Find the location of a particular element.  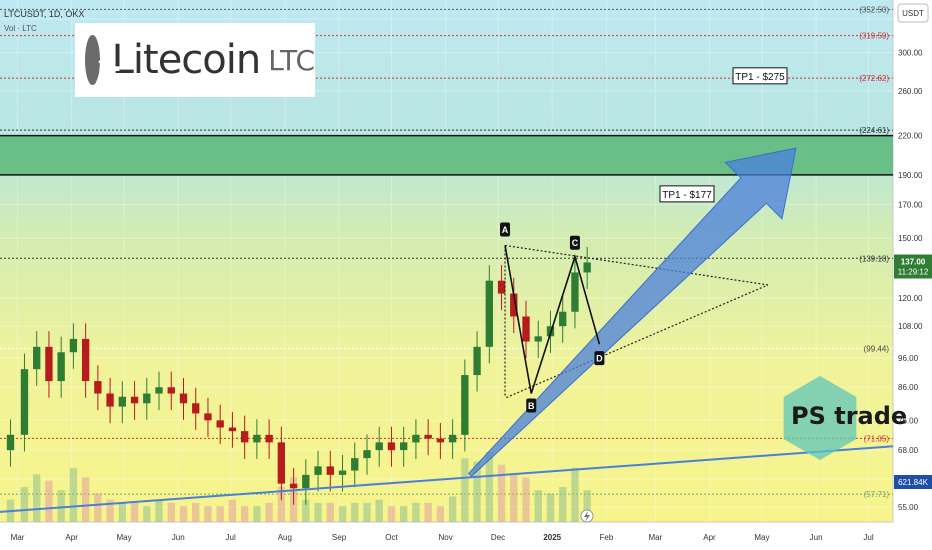

time-tick-label: Jun is located at coordinates (178, 537).